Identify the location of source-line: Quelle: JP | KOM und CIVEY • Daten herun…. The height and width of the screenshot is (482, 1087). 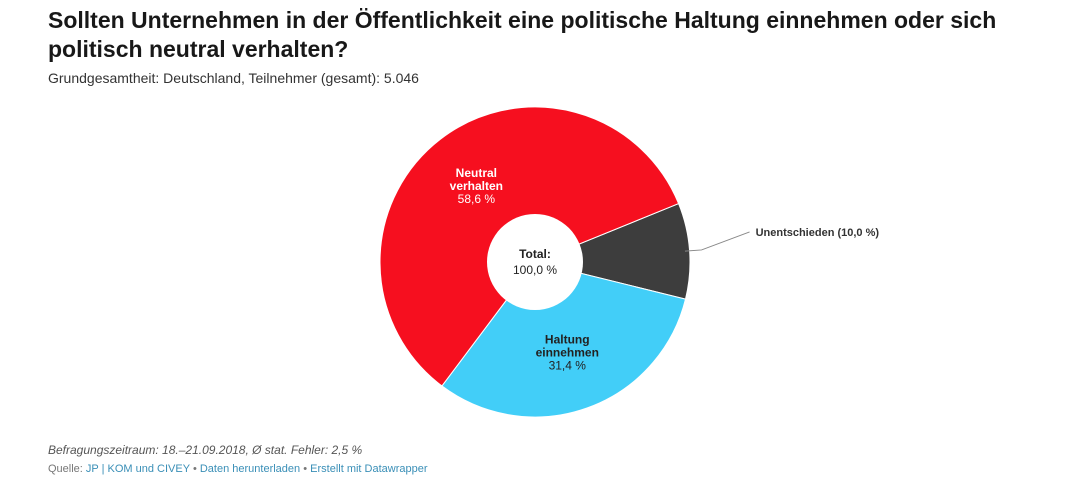
(238, 469).